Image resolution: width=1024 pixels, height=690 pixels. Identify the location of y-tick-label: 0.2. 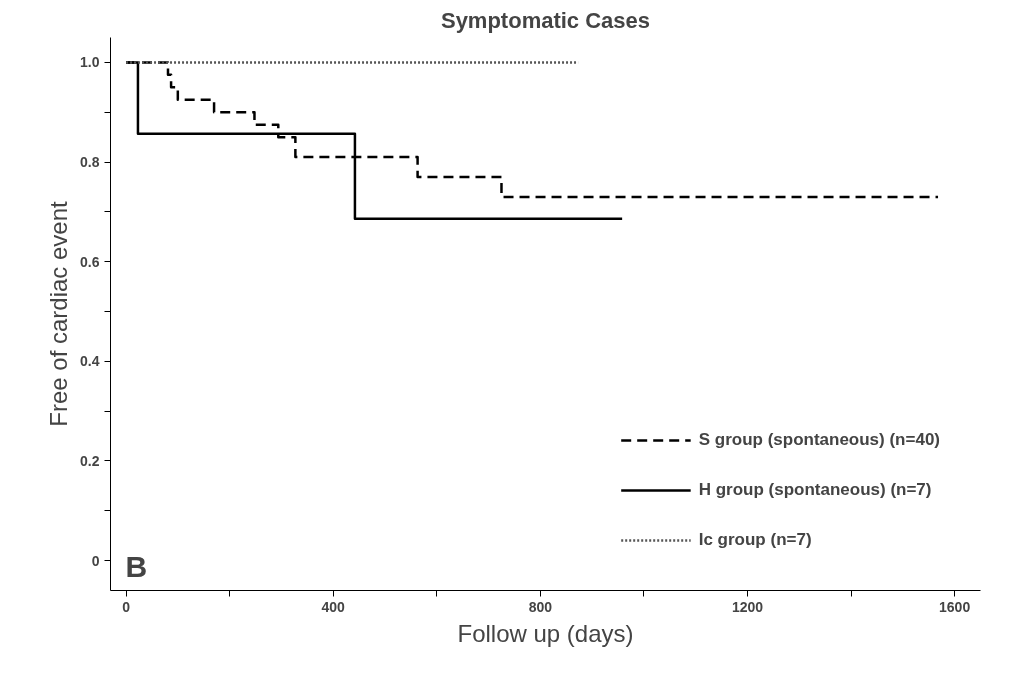
(90, 460).